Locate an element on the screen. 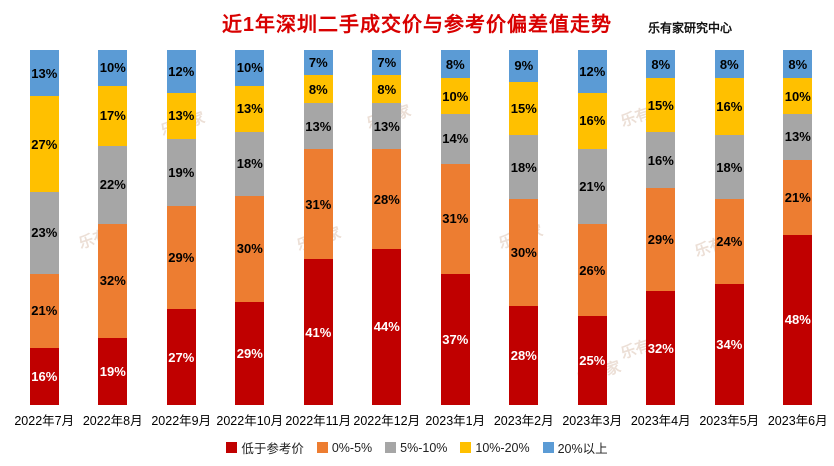 Image resolution: width=834 pixels, height=466 pixels. legend-item: 低于参考价 is located at coordinates (265, 447).